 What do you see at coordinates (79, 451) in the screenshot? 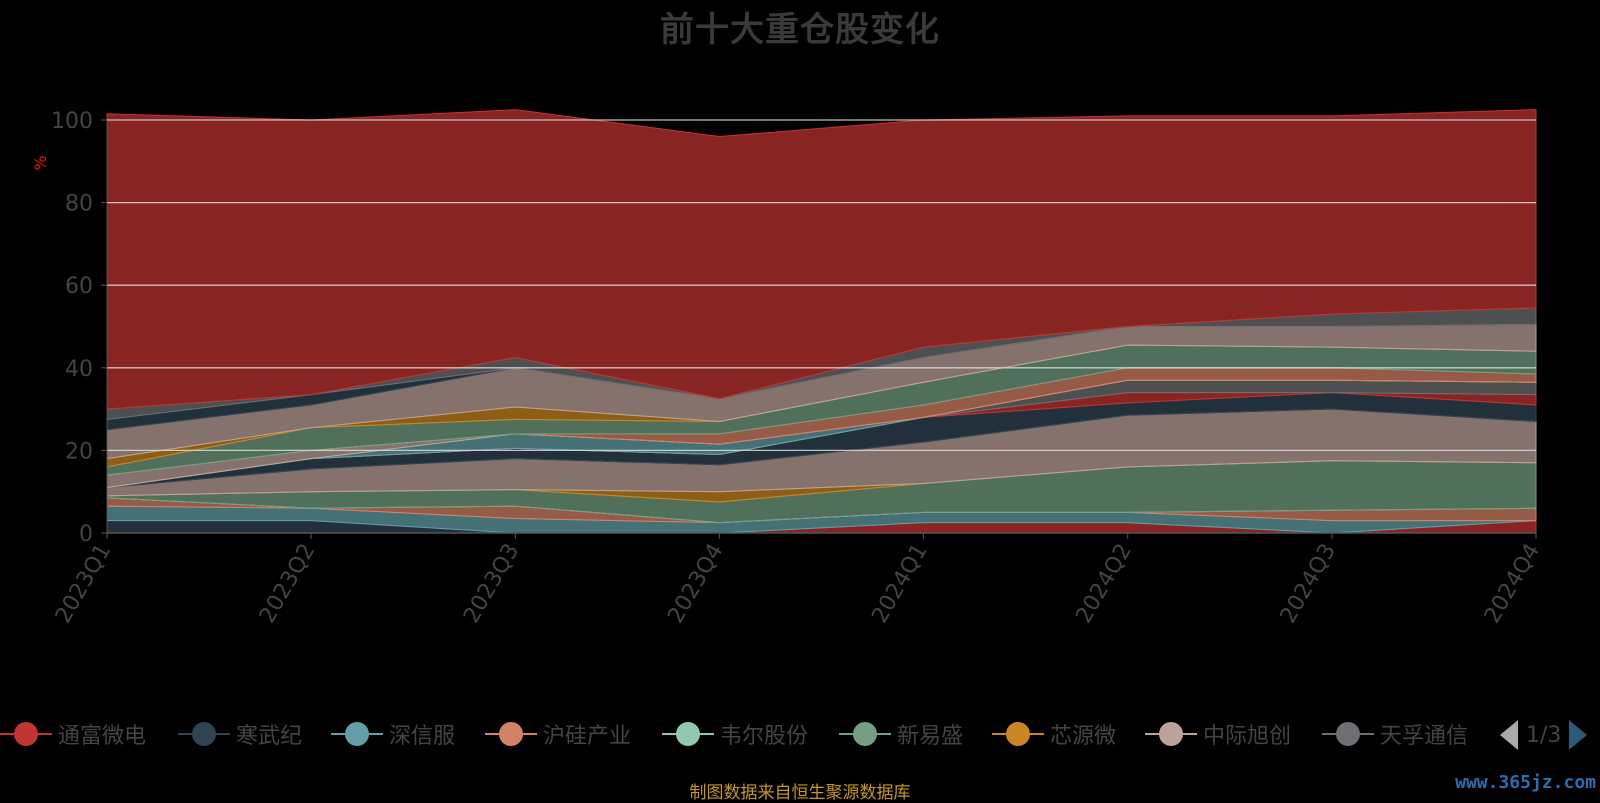
I see `y-tick-label: 20` at bounding box center [79, 451].